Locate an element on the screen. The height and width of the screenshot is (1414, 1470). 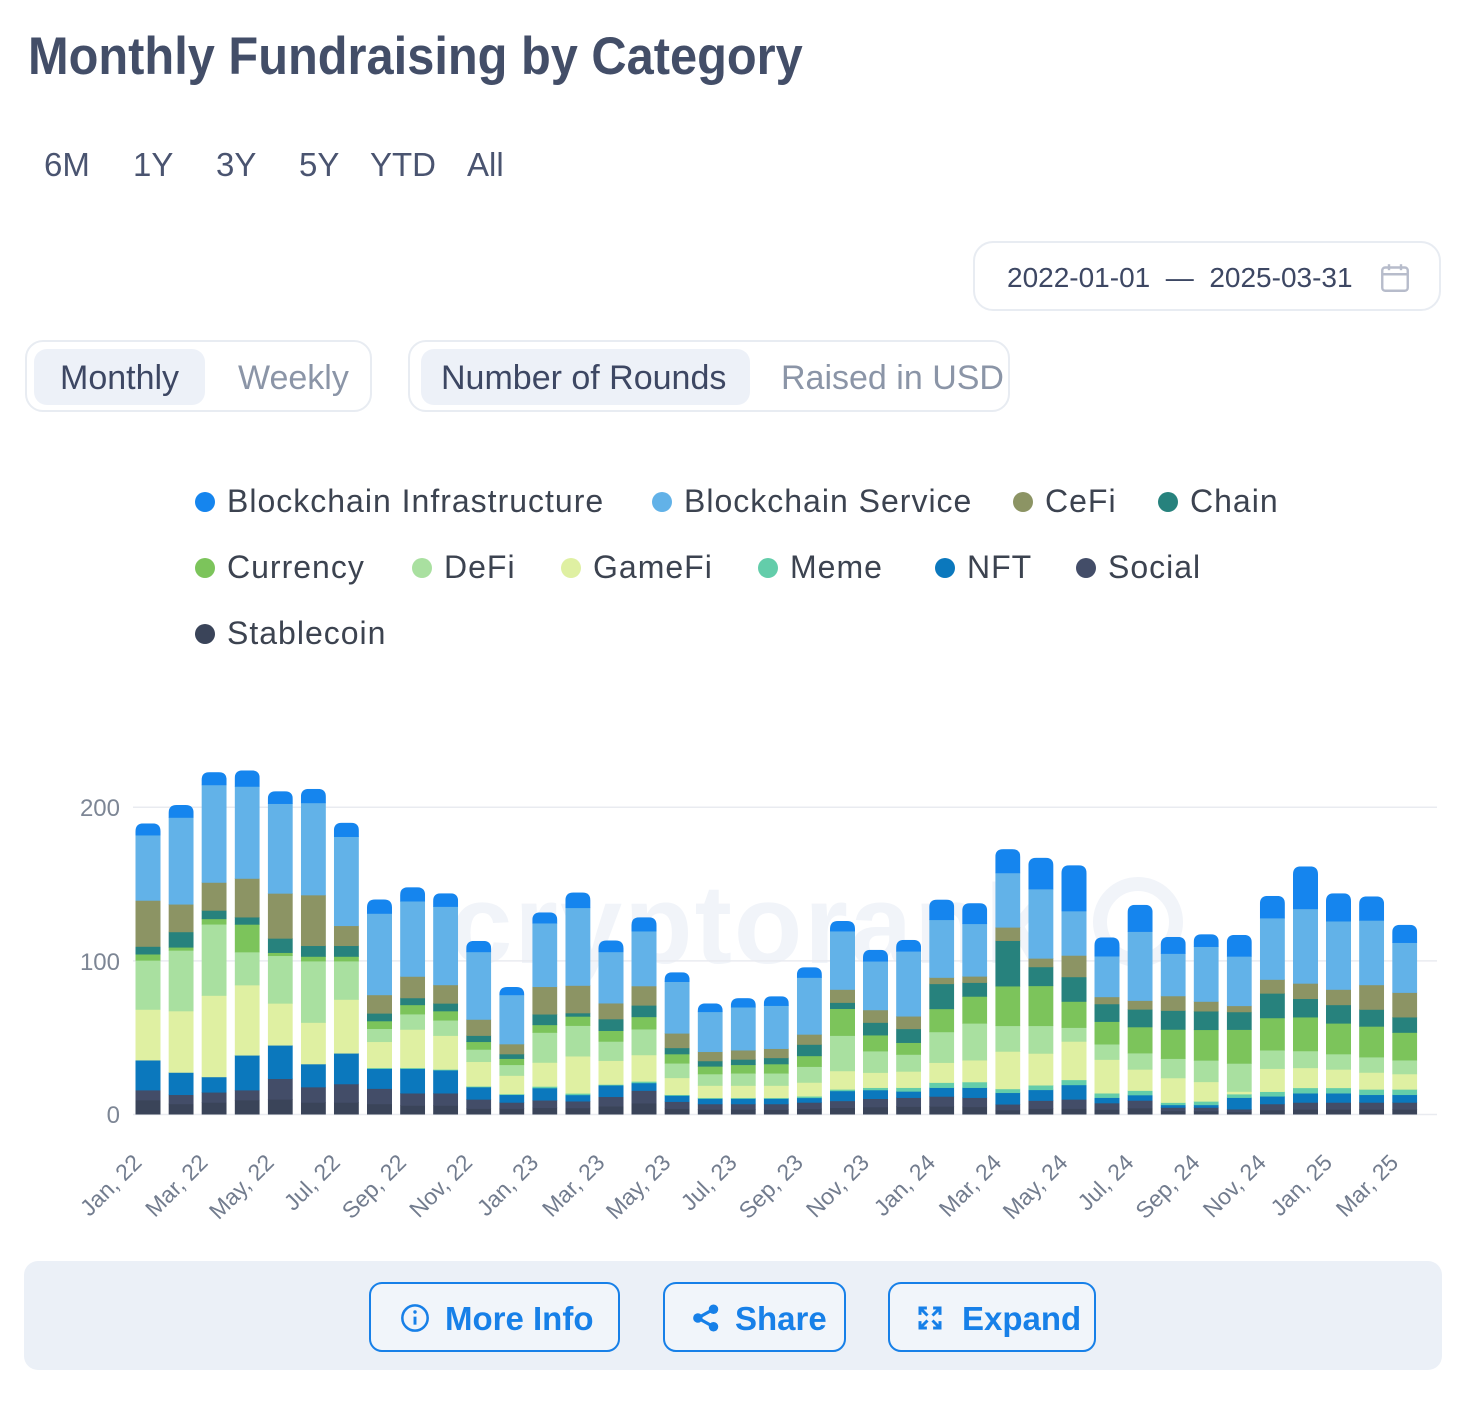
svg-text: Sep, 22 is located at coordinates (374, 1186).